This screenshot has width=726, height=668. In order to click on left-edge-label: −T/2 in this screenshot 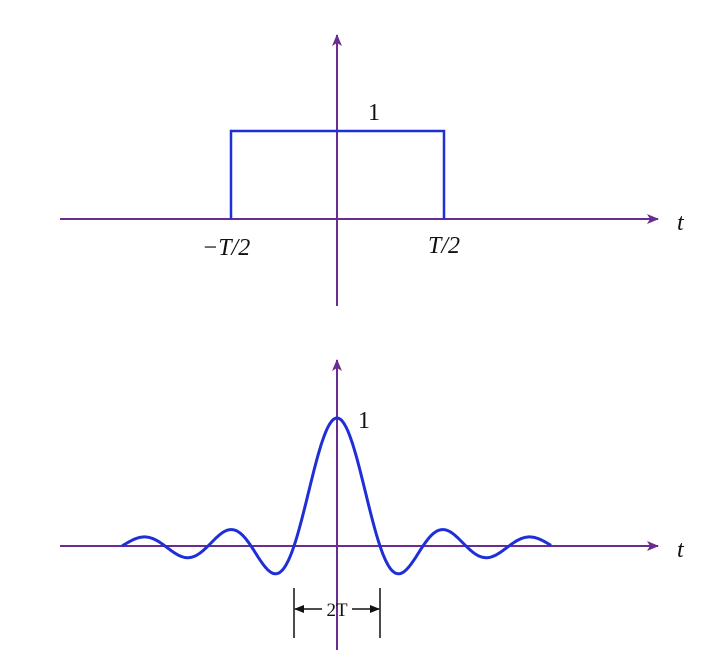, I will do `click(226, 248)`.